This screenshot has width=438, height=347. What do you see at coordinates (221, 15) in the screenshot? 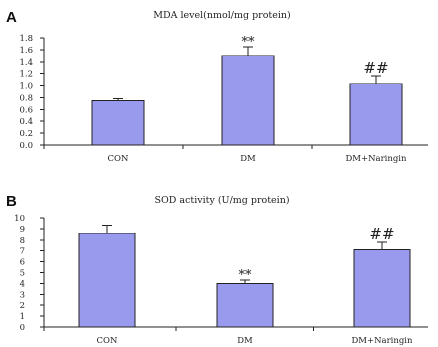
I see `panel-a-title: MDA level(nmol/mg protein)` at bounding box center [221, 15].